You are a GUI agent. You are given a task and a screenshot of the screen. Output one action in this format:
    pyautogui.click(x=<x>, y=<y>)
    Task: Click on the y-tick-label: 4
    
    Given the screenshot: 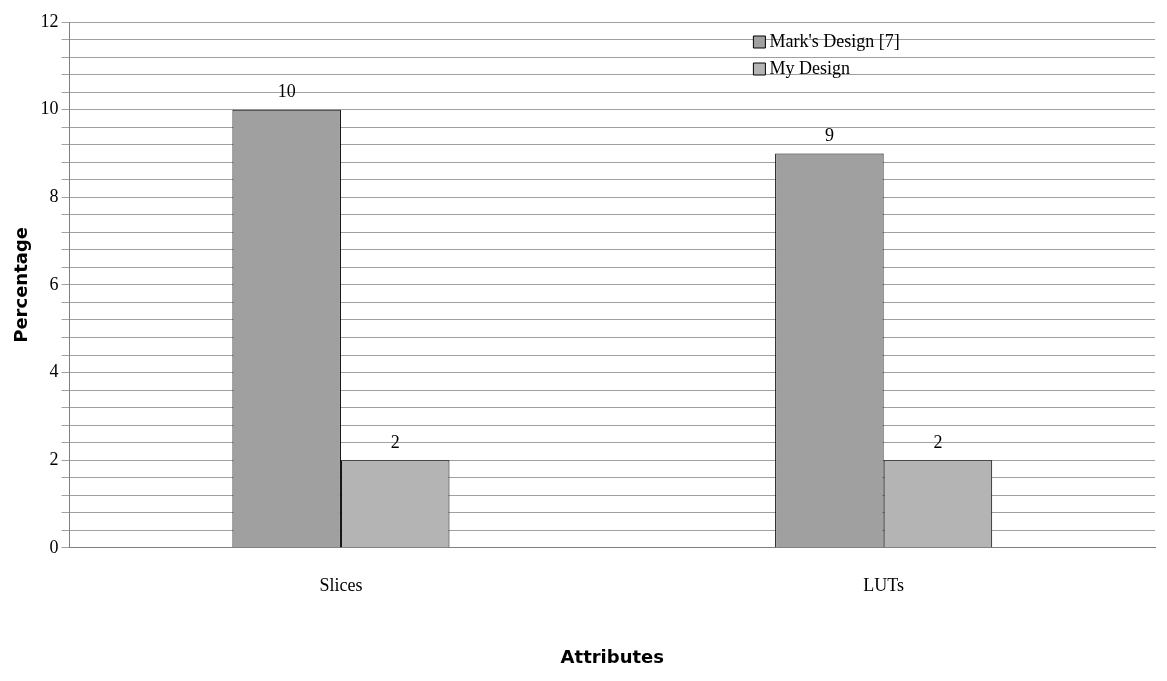 What is the action you would take?
    pyautogui.click(x=54, y=371)
    